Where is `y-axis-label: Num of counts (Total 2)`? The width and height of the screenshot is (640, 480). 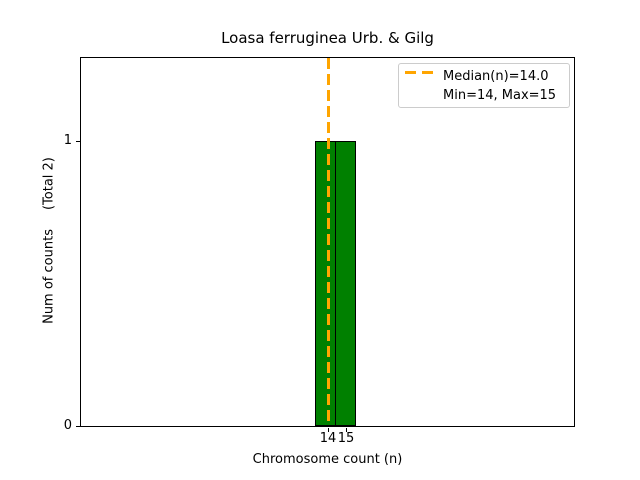 y-axis-label: Num of counts (Total 2) is located at coordinates (49, 241).